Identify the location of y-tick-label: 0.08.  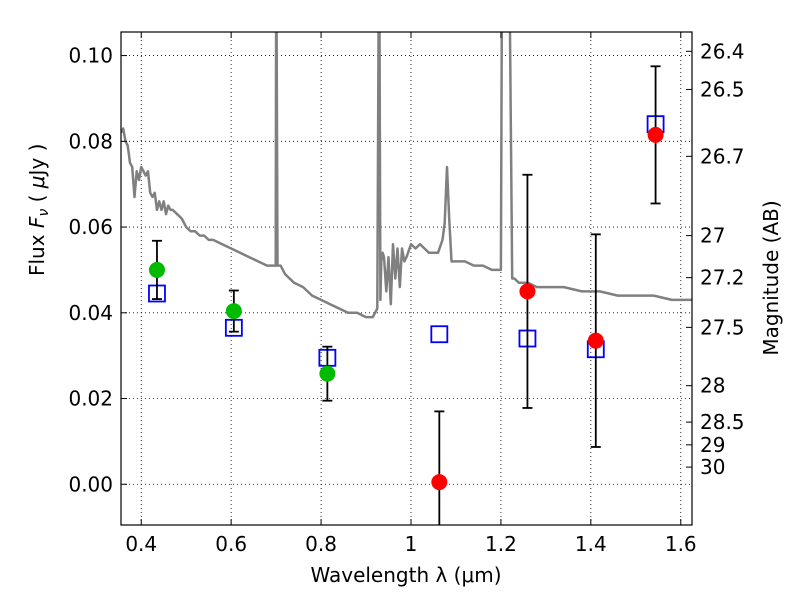
(90, 141).